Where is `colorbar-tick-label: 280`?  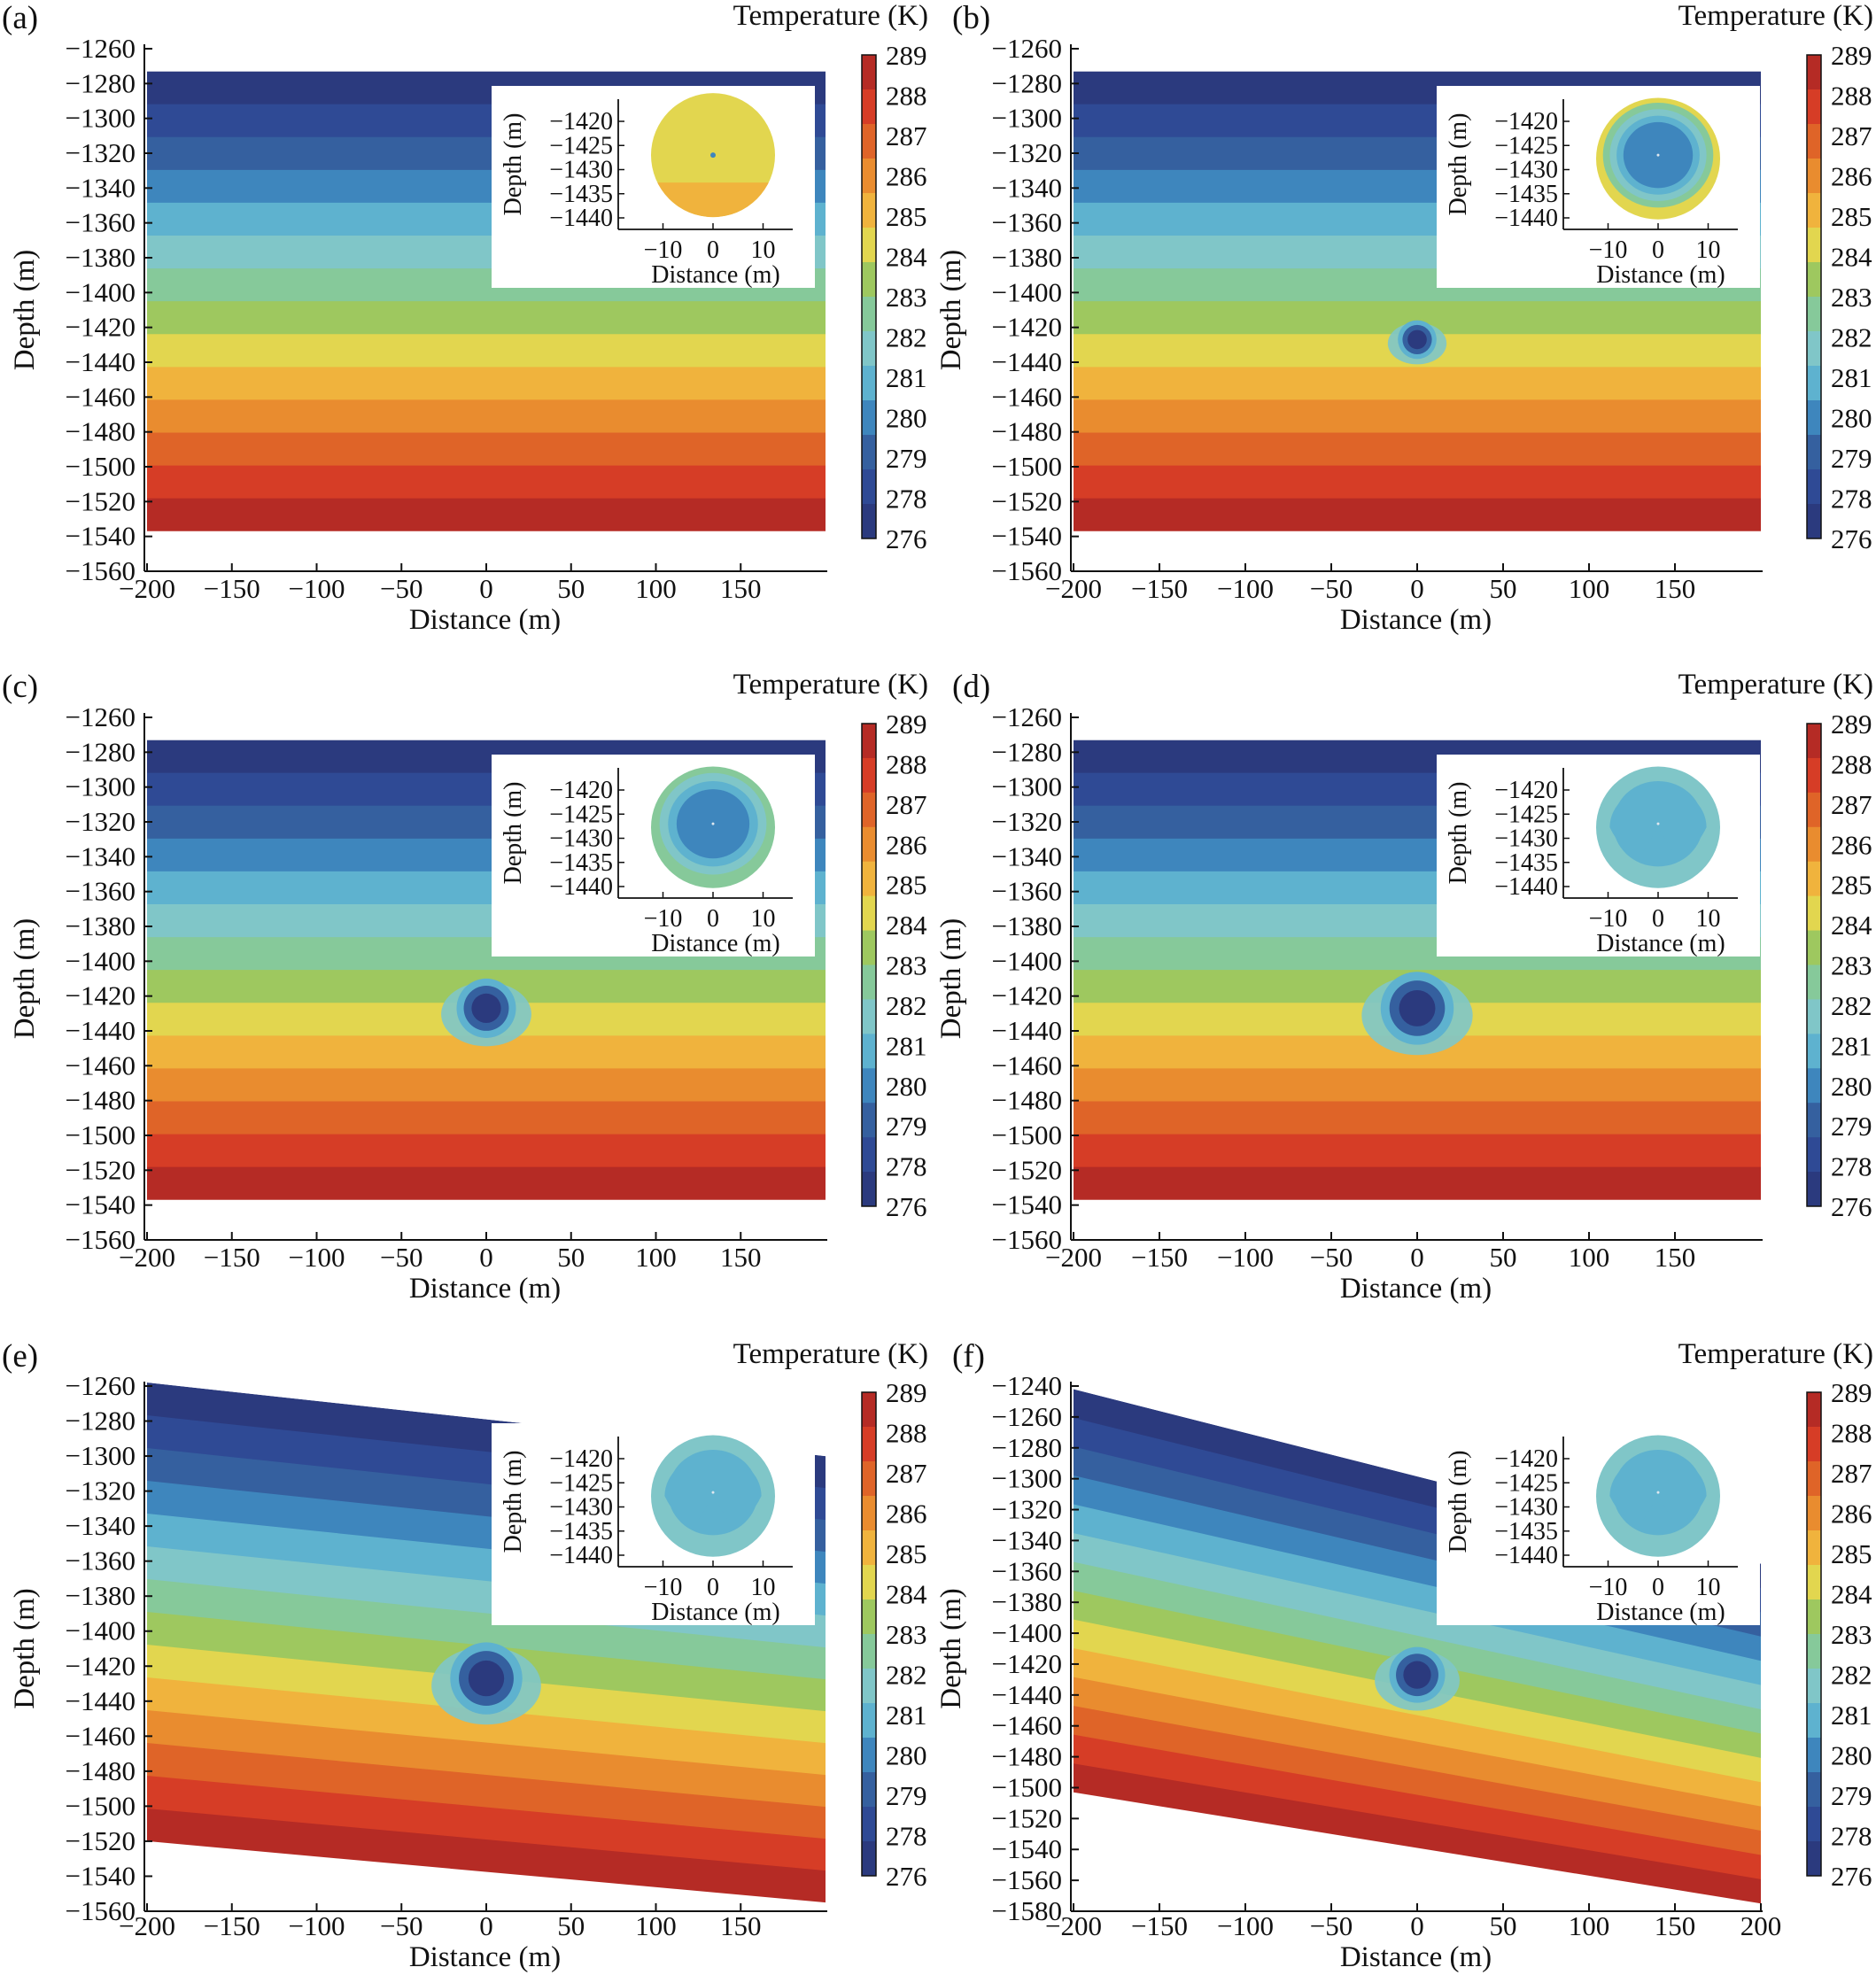 colorbar-tick-label: 280 is located at coordinates (1851, 418).